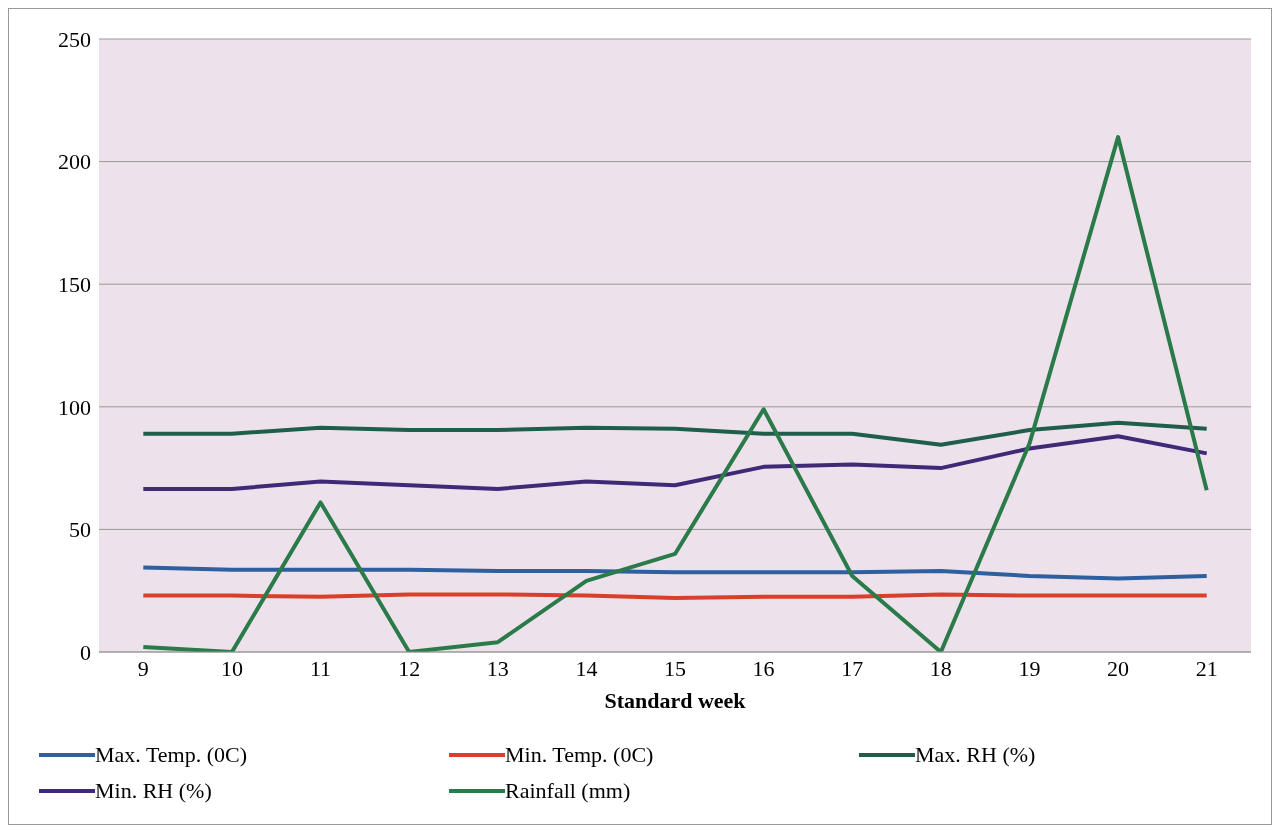 Image resolution: width=1279 pixels, height=832 pixels. What do you see at coordinates (80, 530) in the screenshot?
I see `y-tick-label: 50` at bounding box center [80, 530].